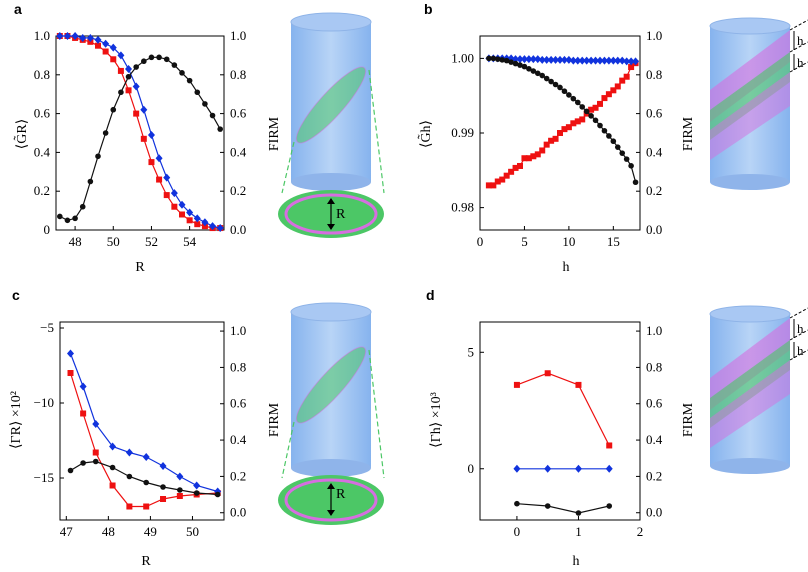 This screenshot has width=808, height=572. What do you see at coordinates (238, 366) in the screenshot?
I see `y2-tick-label: 0.8` at bounding box center [238, 366].